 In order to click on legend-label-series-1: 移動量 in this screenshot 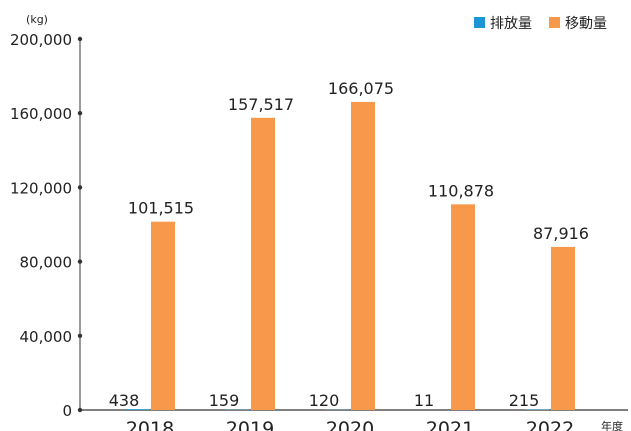, I will do `click(586, 24)`.